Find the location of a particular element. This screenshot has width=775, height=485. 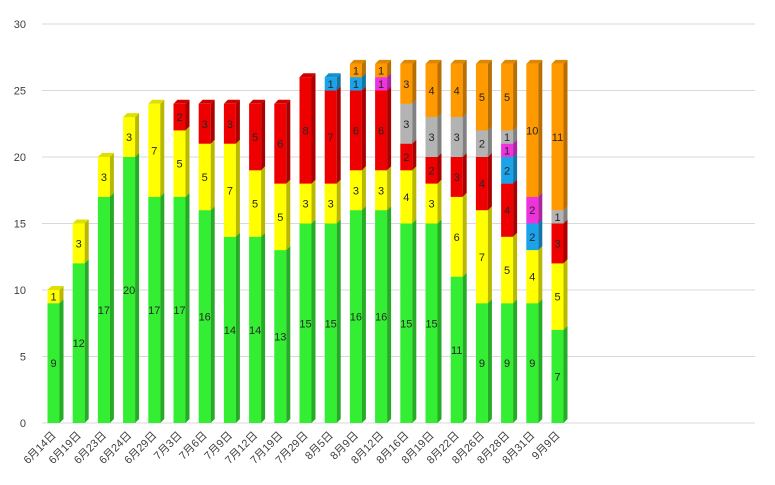

y-axis-ticks: 0 5 10 15 20 25 30 is located at coordinates (20, 224).